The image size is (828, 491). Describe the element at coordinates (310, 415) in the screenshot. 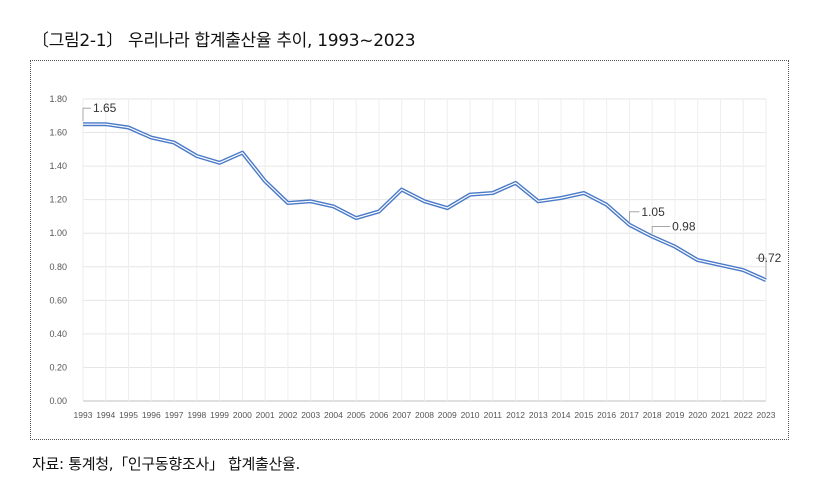

I see `x-tick-label: 2003` at that location.